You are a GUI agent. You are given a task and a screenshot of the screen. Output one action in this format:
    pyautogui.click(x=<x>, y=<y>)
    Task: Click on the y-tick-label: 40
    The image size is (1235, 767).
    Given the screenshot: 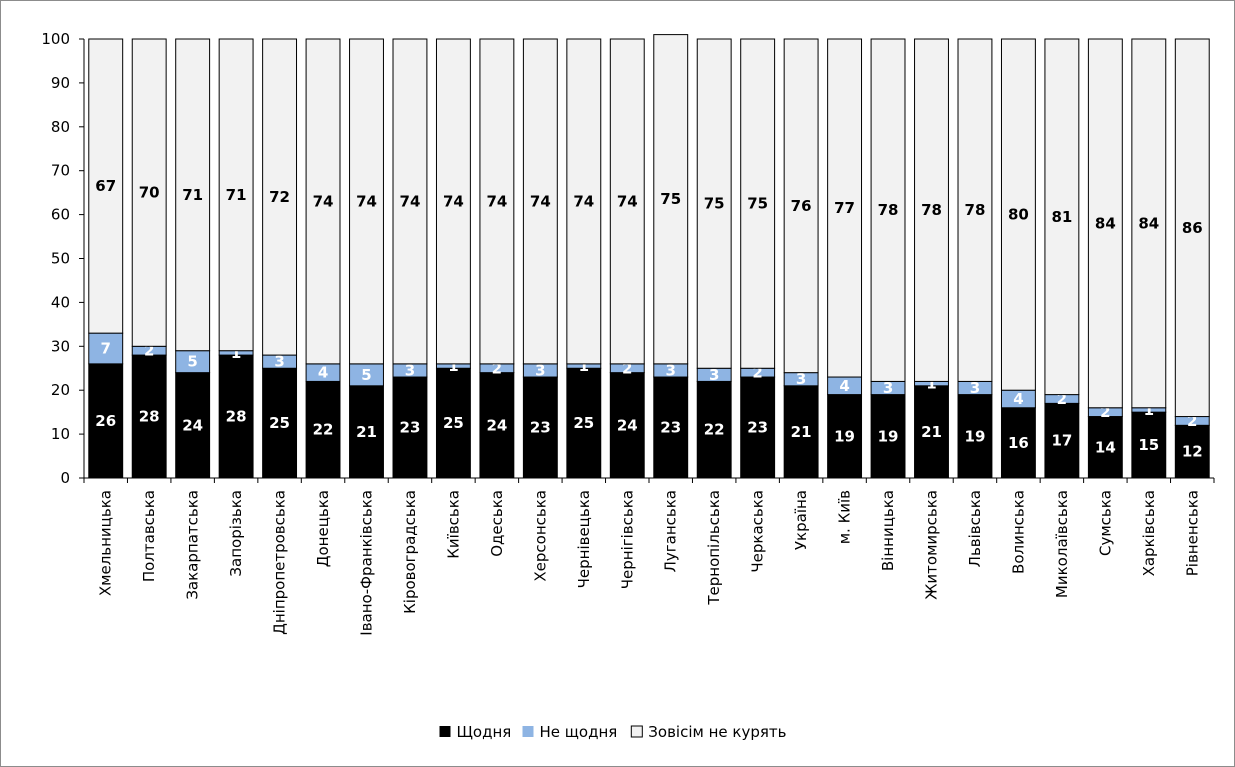 What is the action you would take?
    pyautogui.click(x=60, y=302)
    